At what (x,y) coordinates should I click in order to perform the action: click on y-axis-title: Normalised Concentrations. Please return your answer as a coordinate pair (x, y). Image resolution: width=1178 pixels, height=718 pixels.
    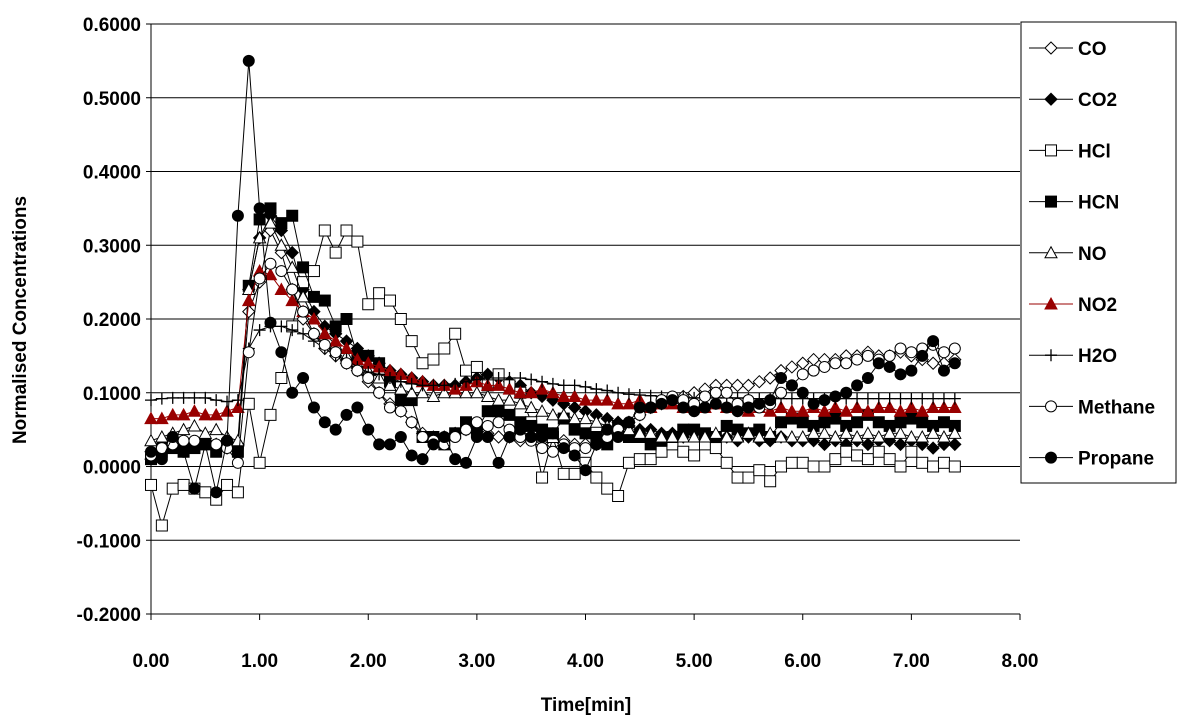
    Looking at the image, I should click on (20, 320).